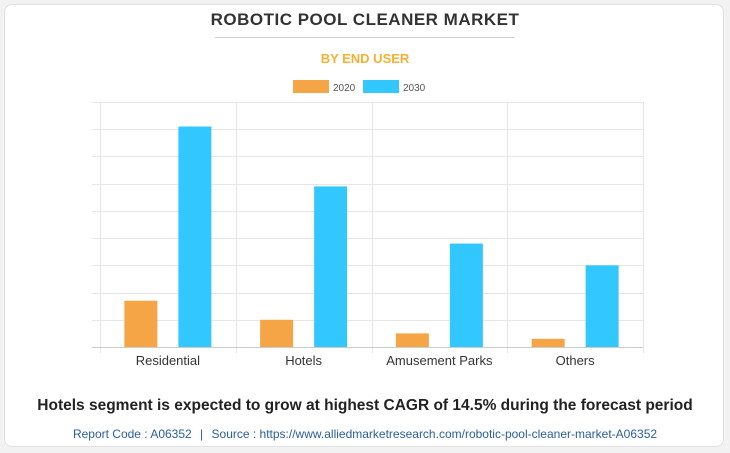  I want to click on chart-title: ROBOTIC POOL CLEANER MARKET, so click(365, 19).